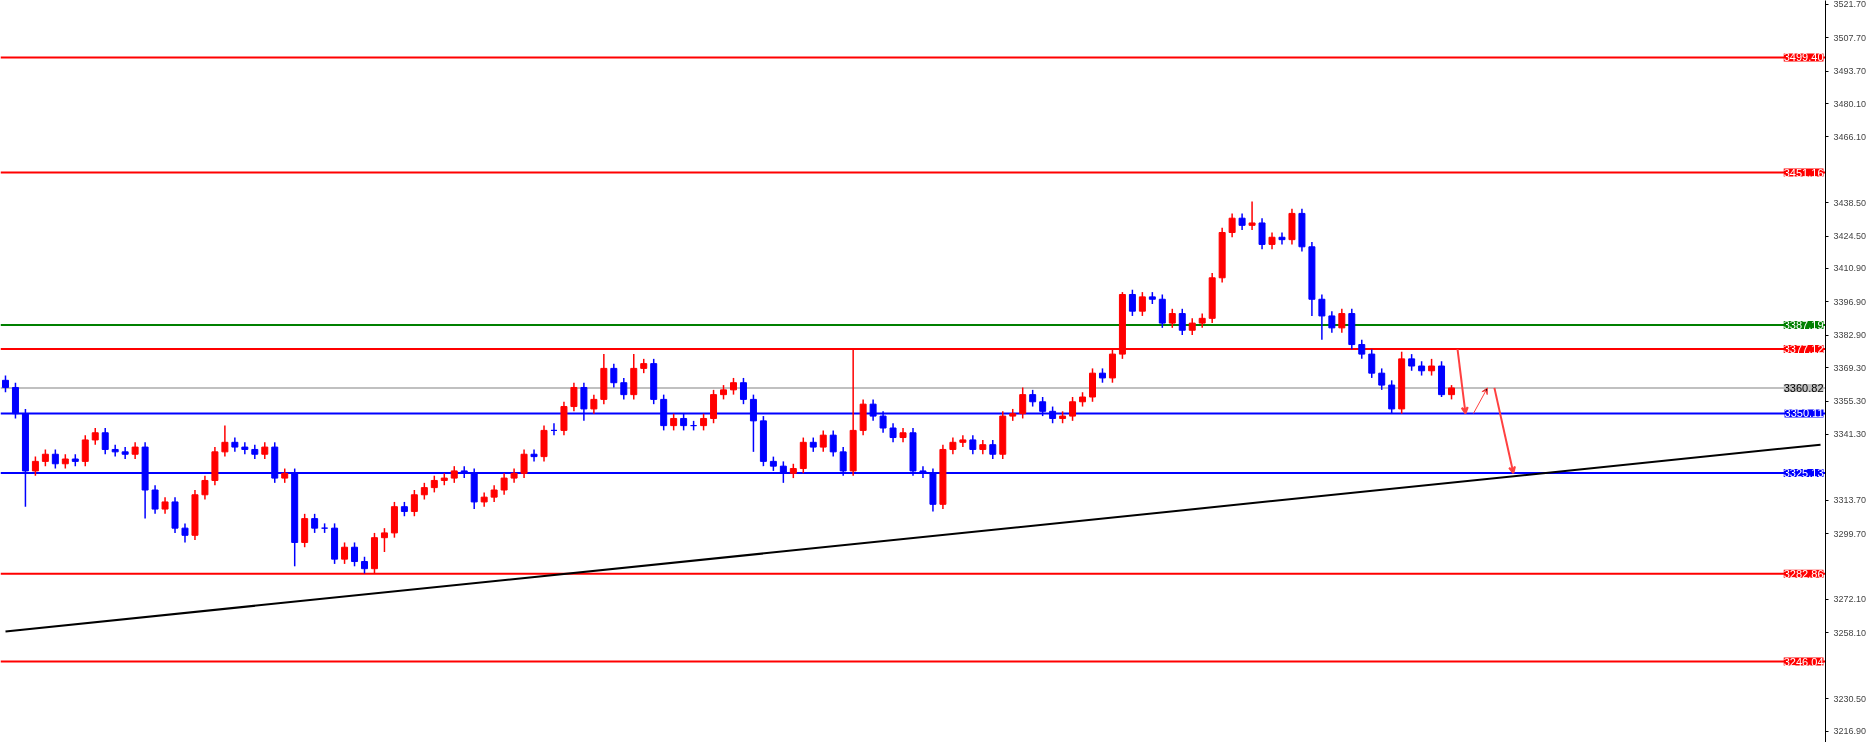 The width and height of the screenshot is (1869, 742). Describe the element at coordinates (1850, 335) in the screenshot. I see `y-tick-label: 3382.90` at that location.